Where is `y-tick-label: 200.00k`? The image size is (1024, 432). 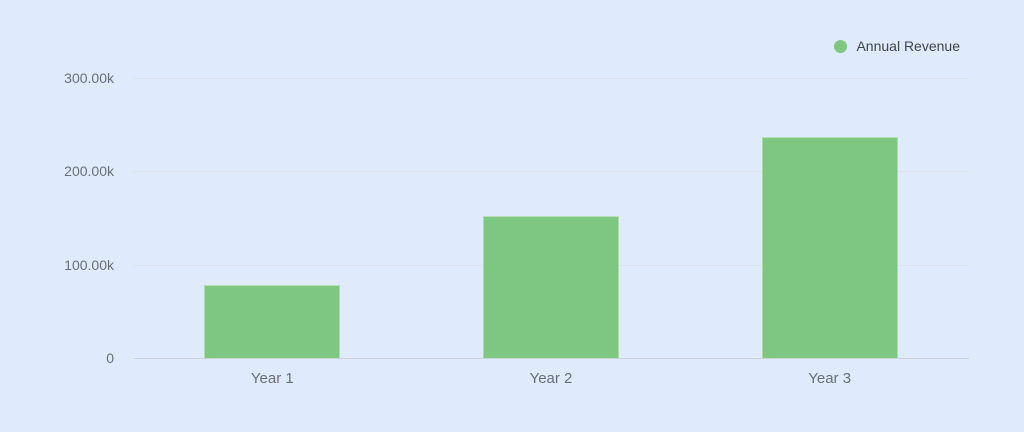
y-tick-label: 200.00k is located at coordinates (89, 171).